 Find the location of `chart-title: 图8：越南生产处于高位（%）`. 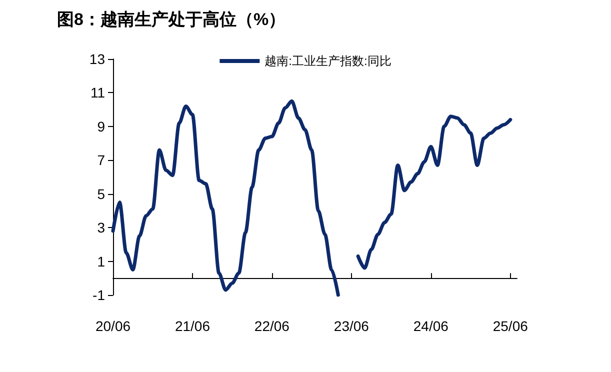

chart-title: 图8：越南生产处于高位（%） is located at coordinates (171, 19).